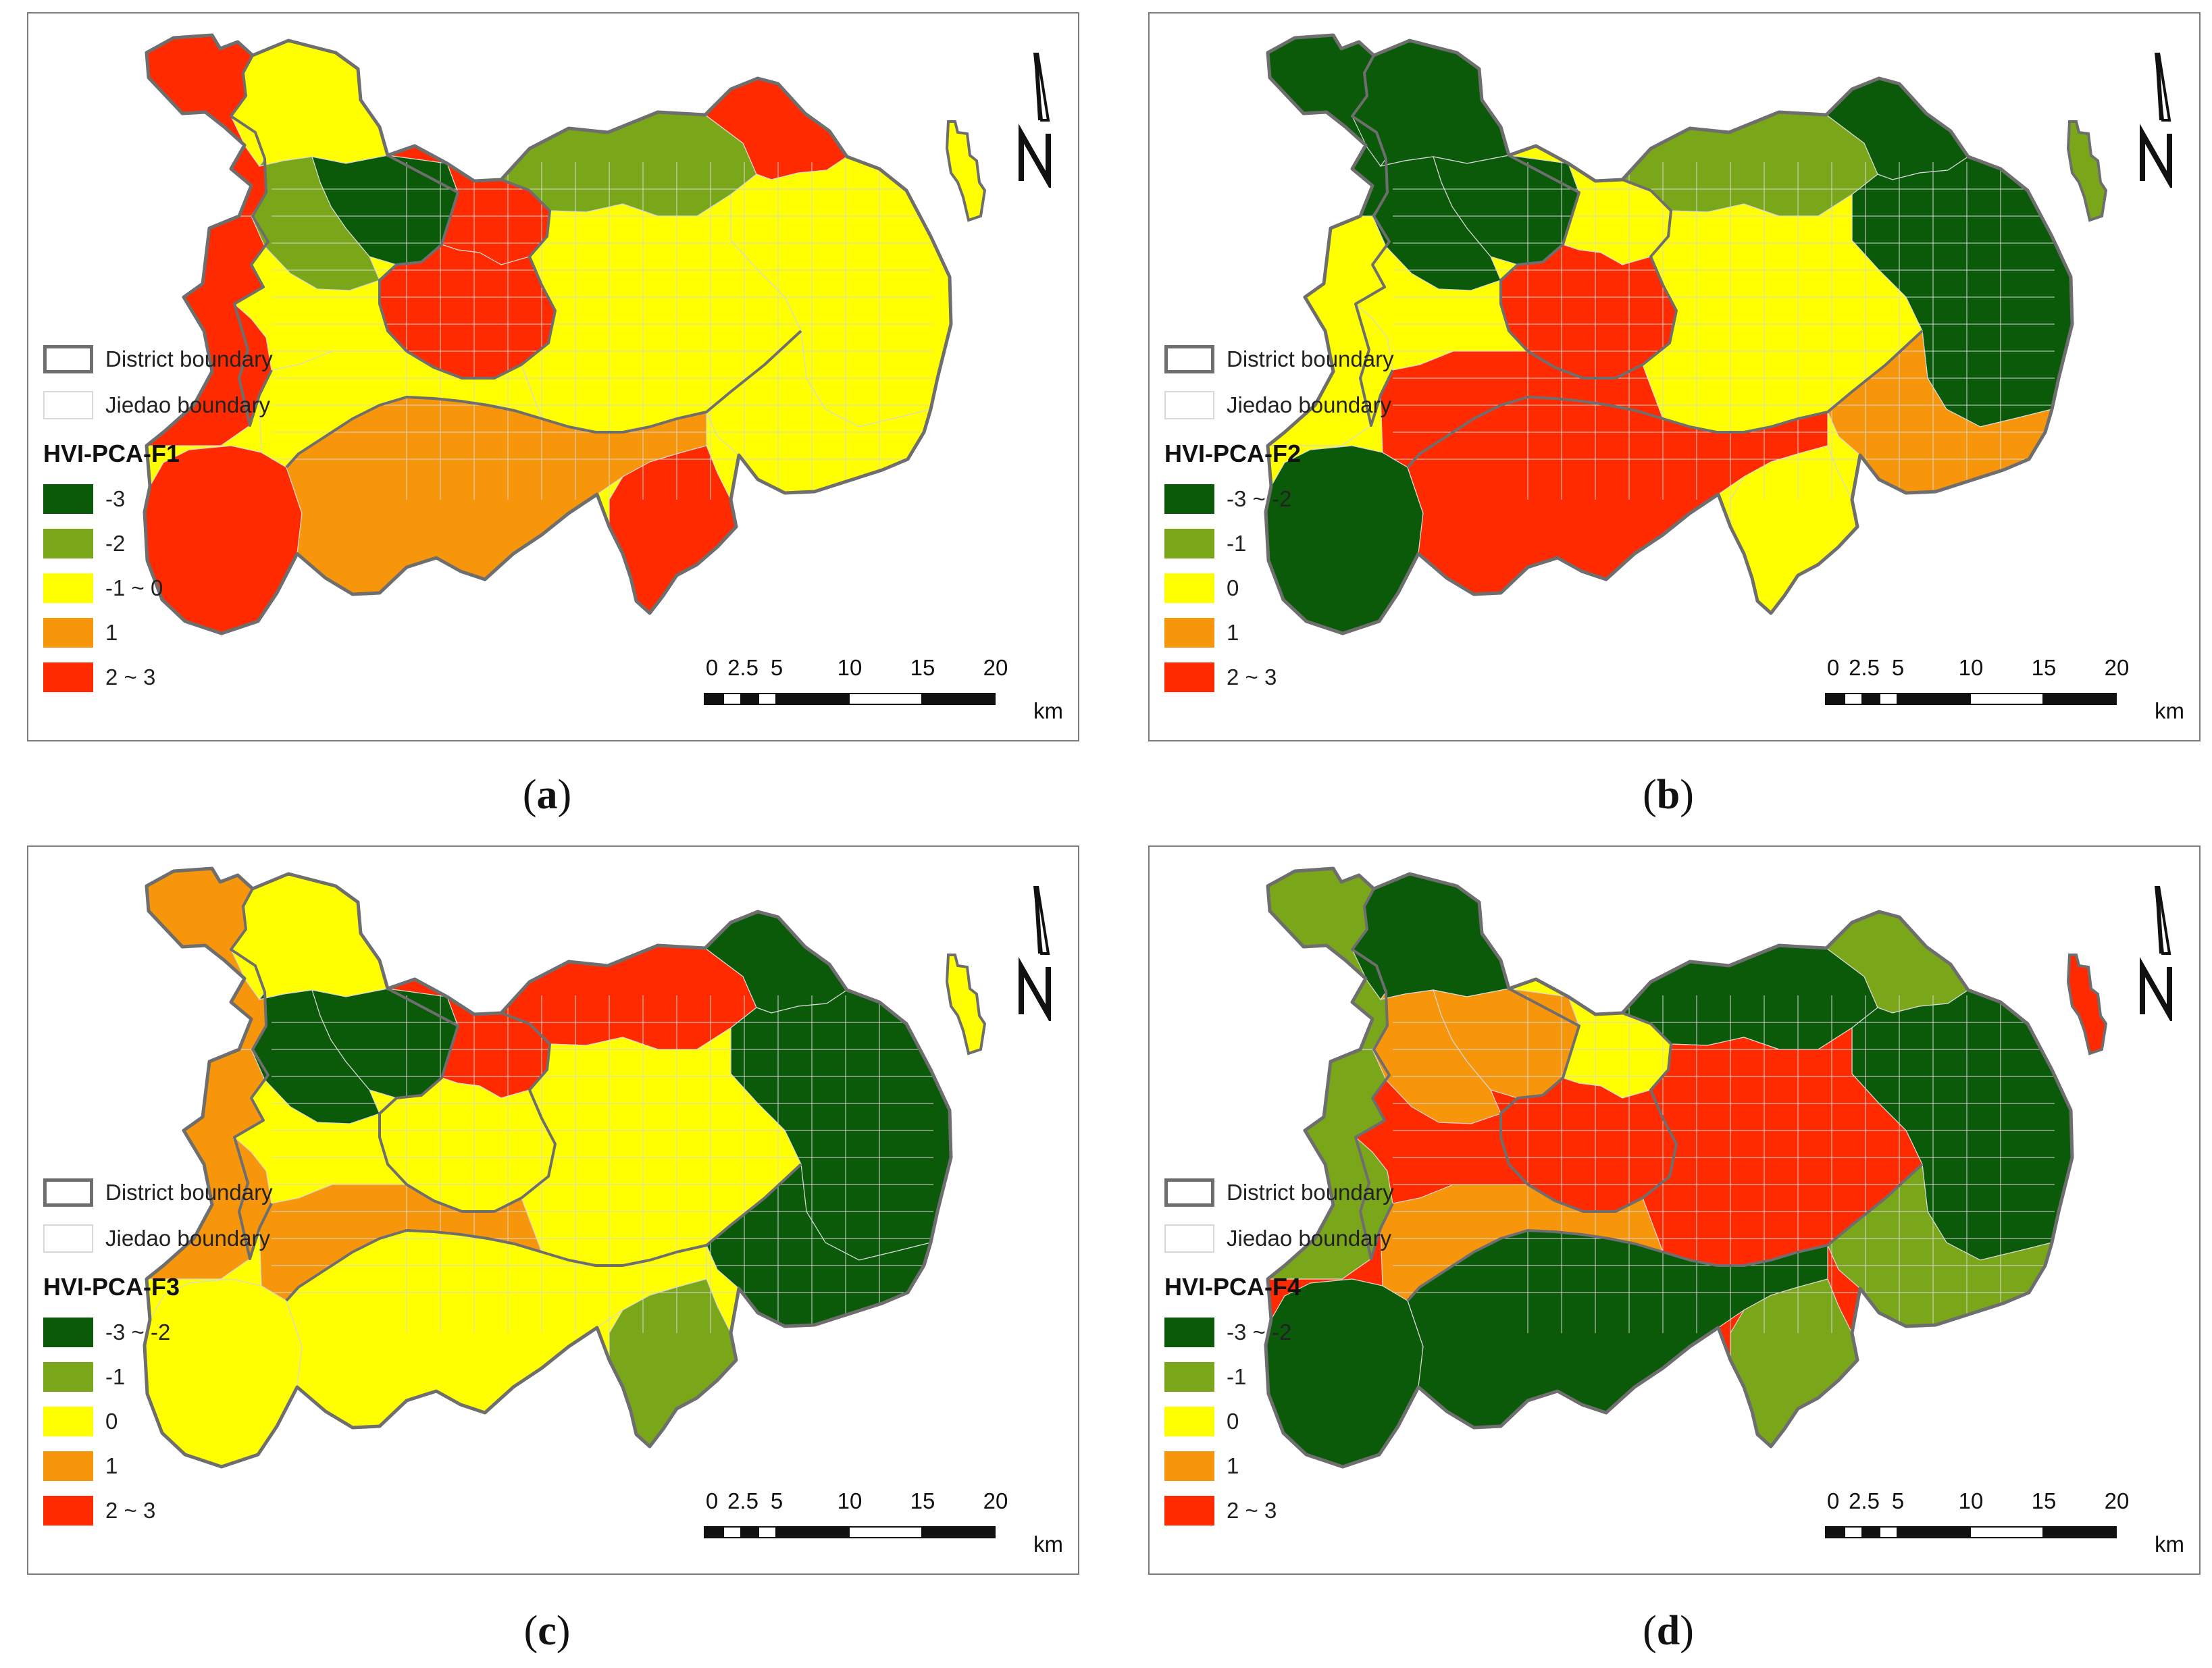 The width and height of the screenshot is (2212, 1668). Describe the element at coordinates (1668, 795) in the screenshot. I see `caption-letter: b` at that location.